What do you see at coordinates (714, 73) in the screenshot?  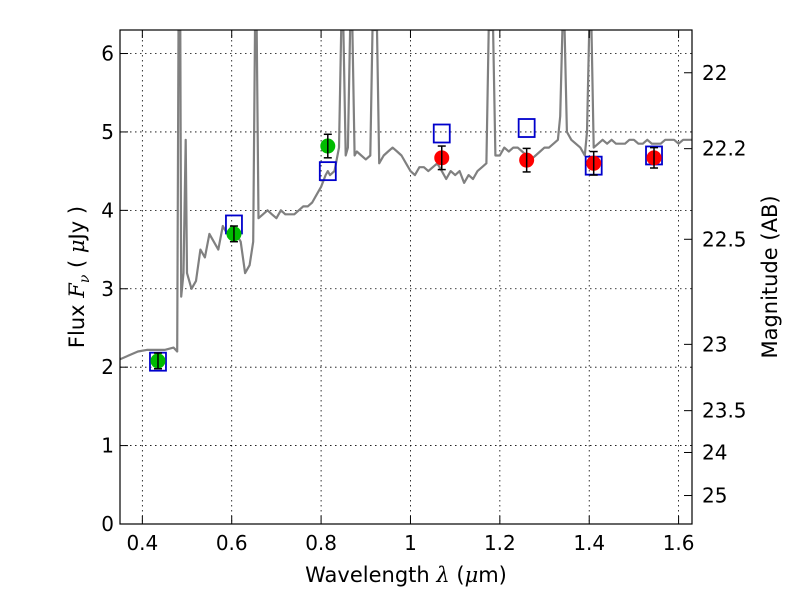 I see `magnitude-tick-label: 22` at bounding box center [714, 73].